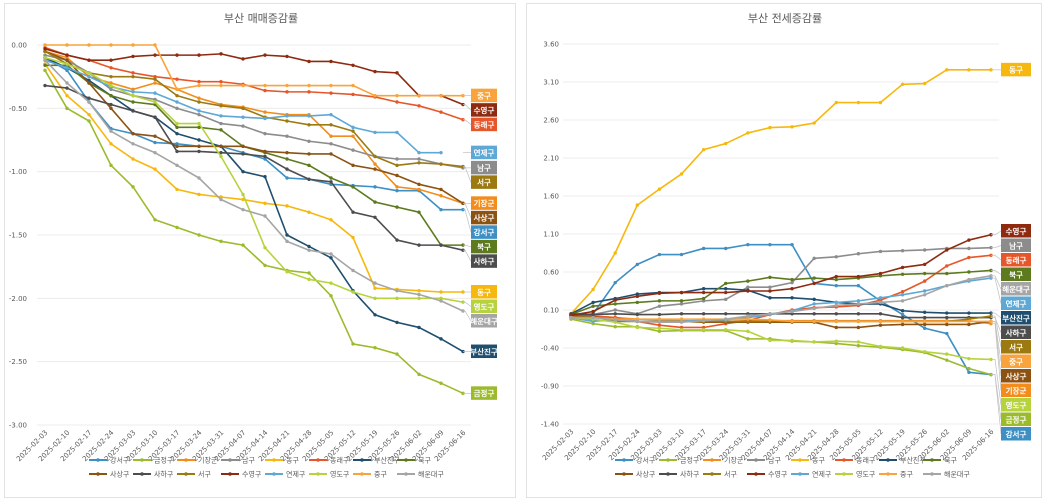 The width and height of the screenshot is (1046, 503). I want to click on y-tick-label: -2.00, so click(18, 299).